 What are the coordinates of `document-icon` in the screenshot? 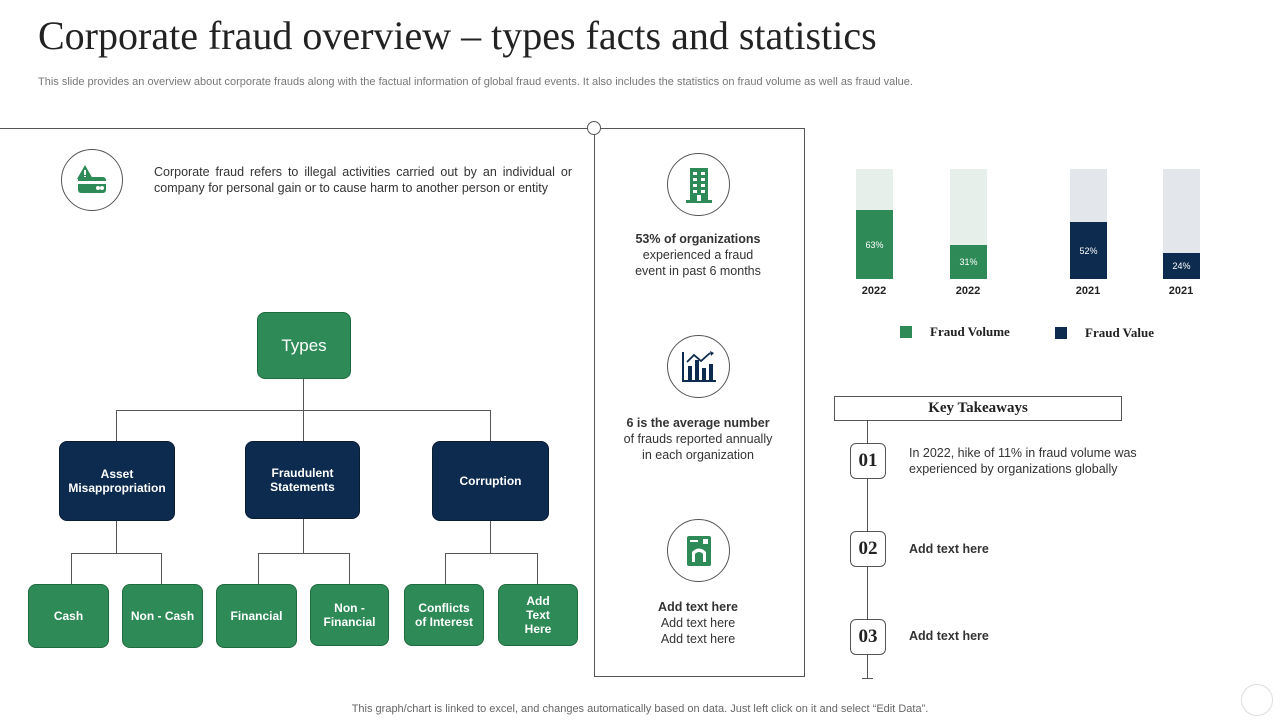 It's located at (698, 550).